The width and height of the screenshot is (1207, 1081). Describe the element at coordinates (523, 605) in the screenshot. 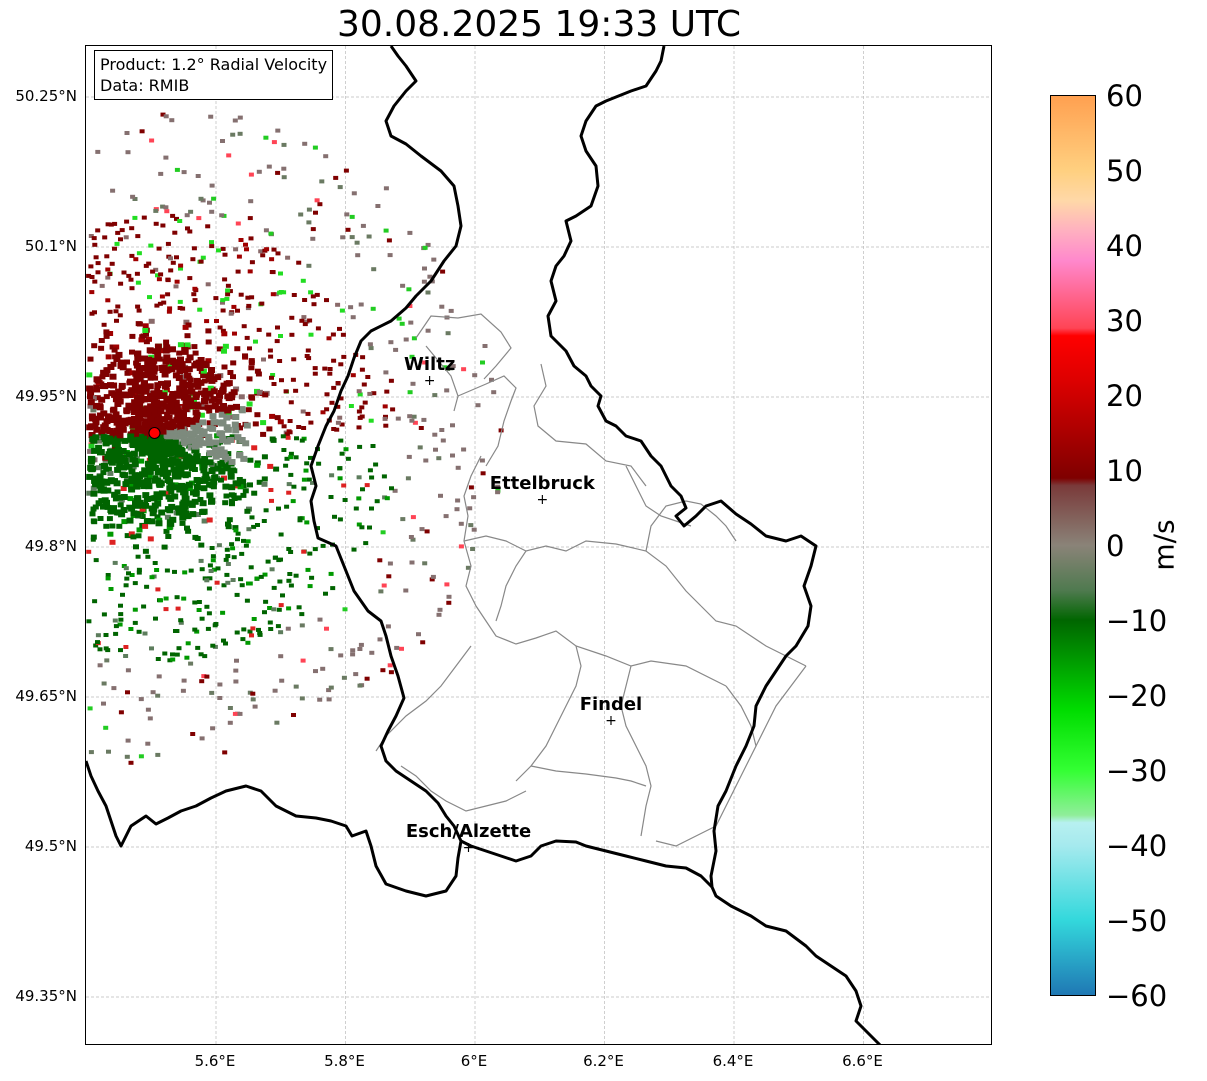

I see `city-markers: +Wiltz+Ettelbruck+Findel+Esch/Alzette` at that location.